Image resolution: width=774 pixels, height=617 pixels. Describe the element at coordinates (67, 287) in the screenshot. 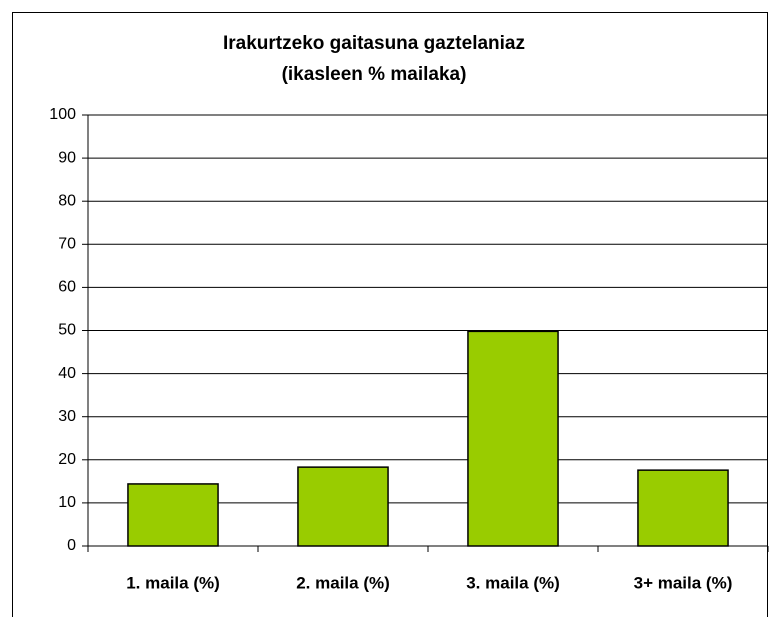

I see `y-tick-label: 60` at that location.